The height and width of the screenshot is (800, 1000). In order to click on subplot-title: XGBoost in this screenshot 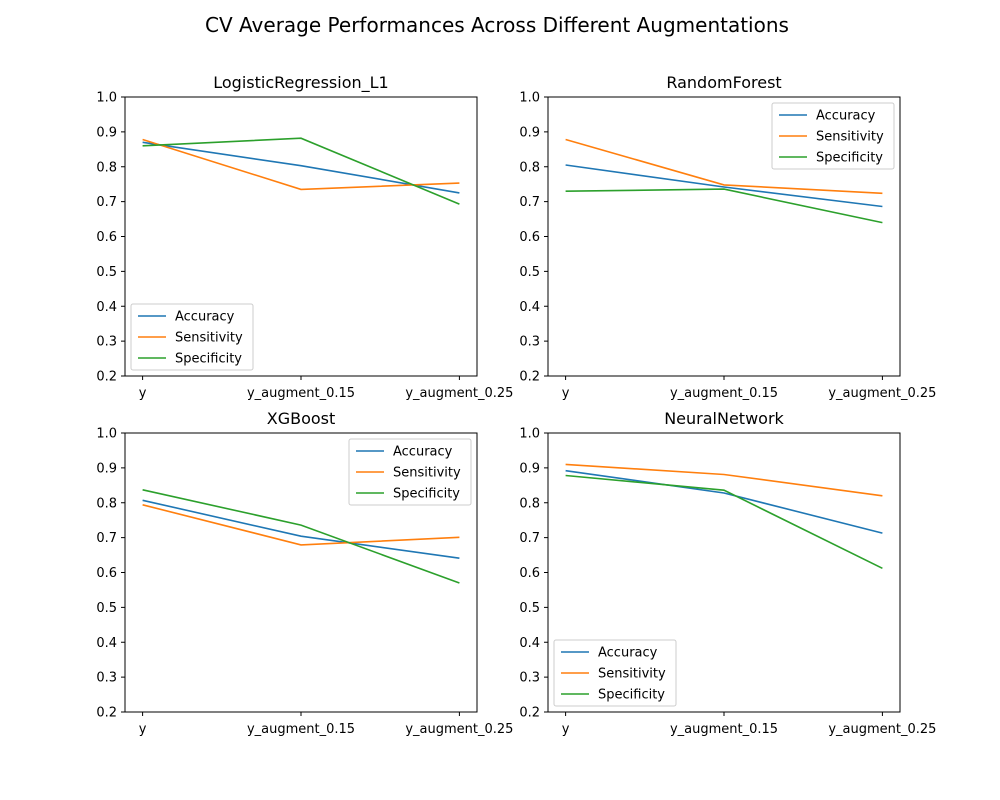, I will do `click(301, 418)`.